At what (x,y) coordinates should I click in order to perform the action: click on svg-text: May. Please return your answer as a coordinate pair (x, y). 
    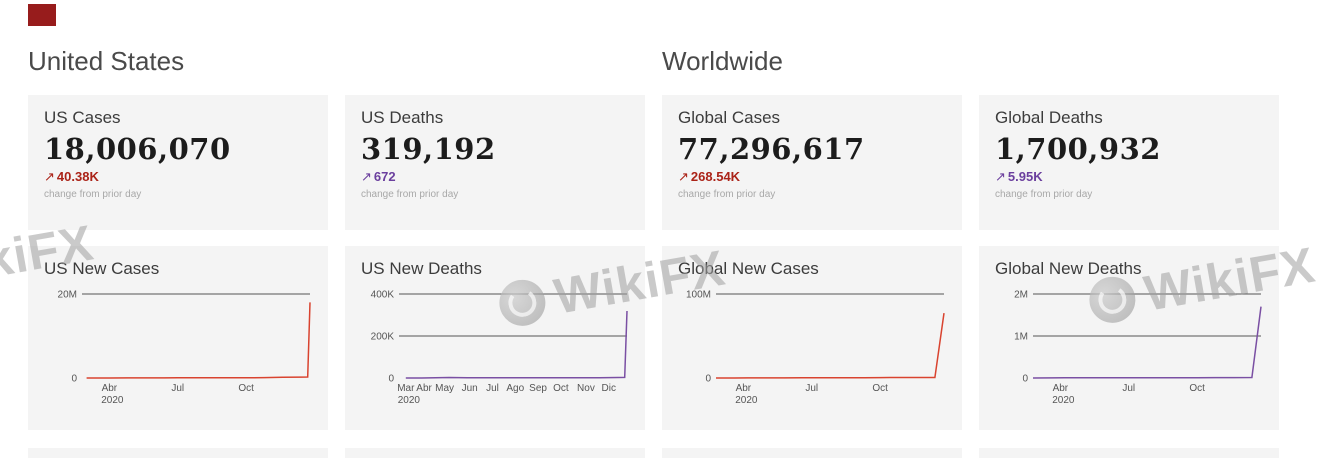
    Looking at the image, I should click on (444, 388).